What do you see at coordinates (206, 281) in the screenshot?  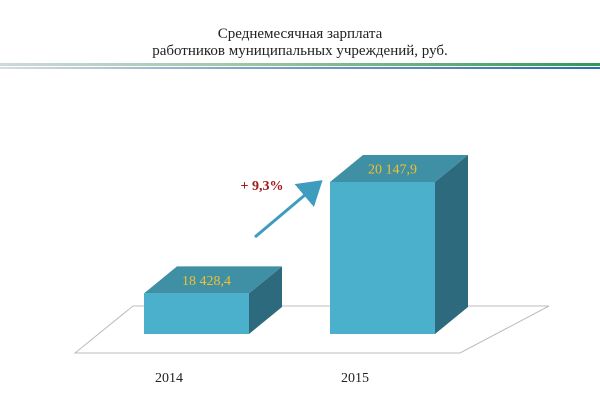 I see `bar-value-label: 18 428,4` at bounding box center [206, 281].